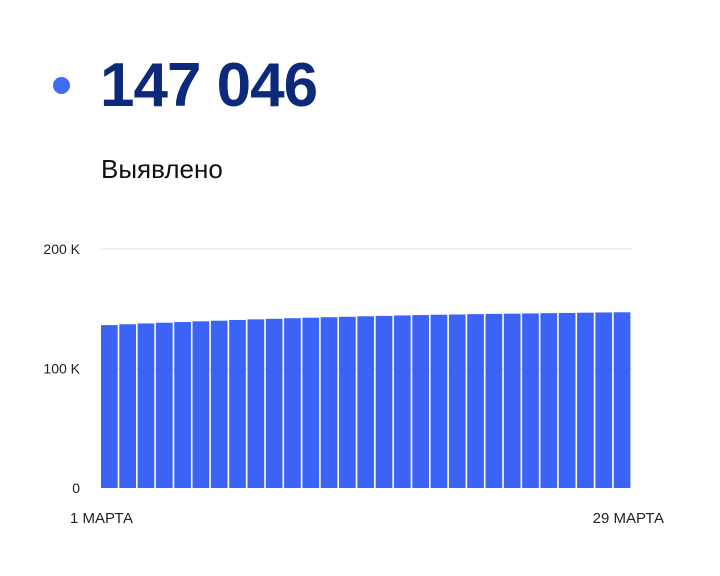 The image size is (720, 576). I want to click on y-tick-label: 100 K, so click(61, 369).